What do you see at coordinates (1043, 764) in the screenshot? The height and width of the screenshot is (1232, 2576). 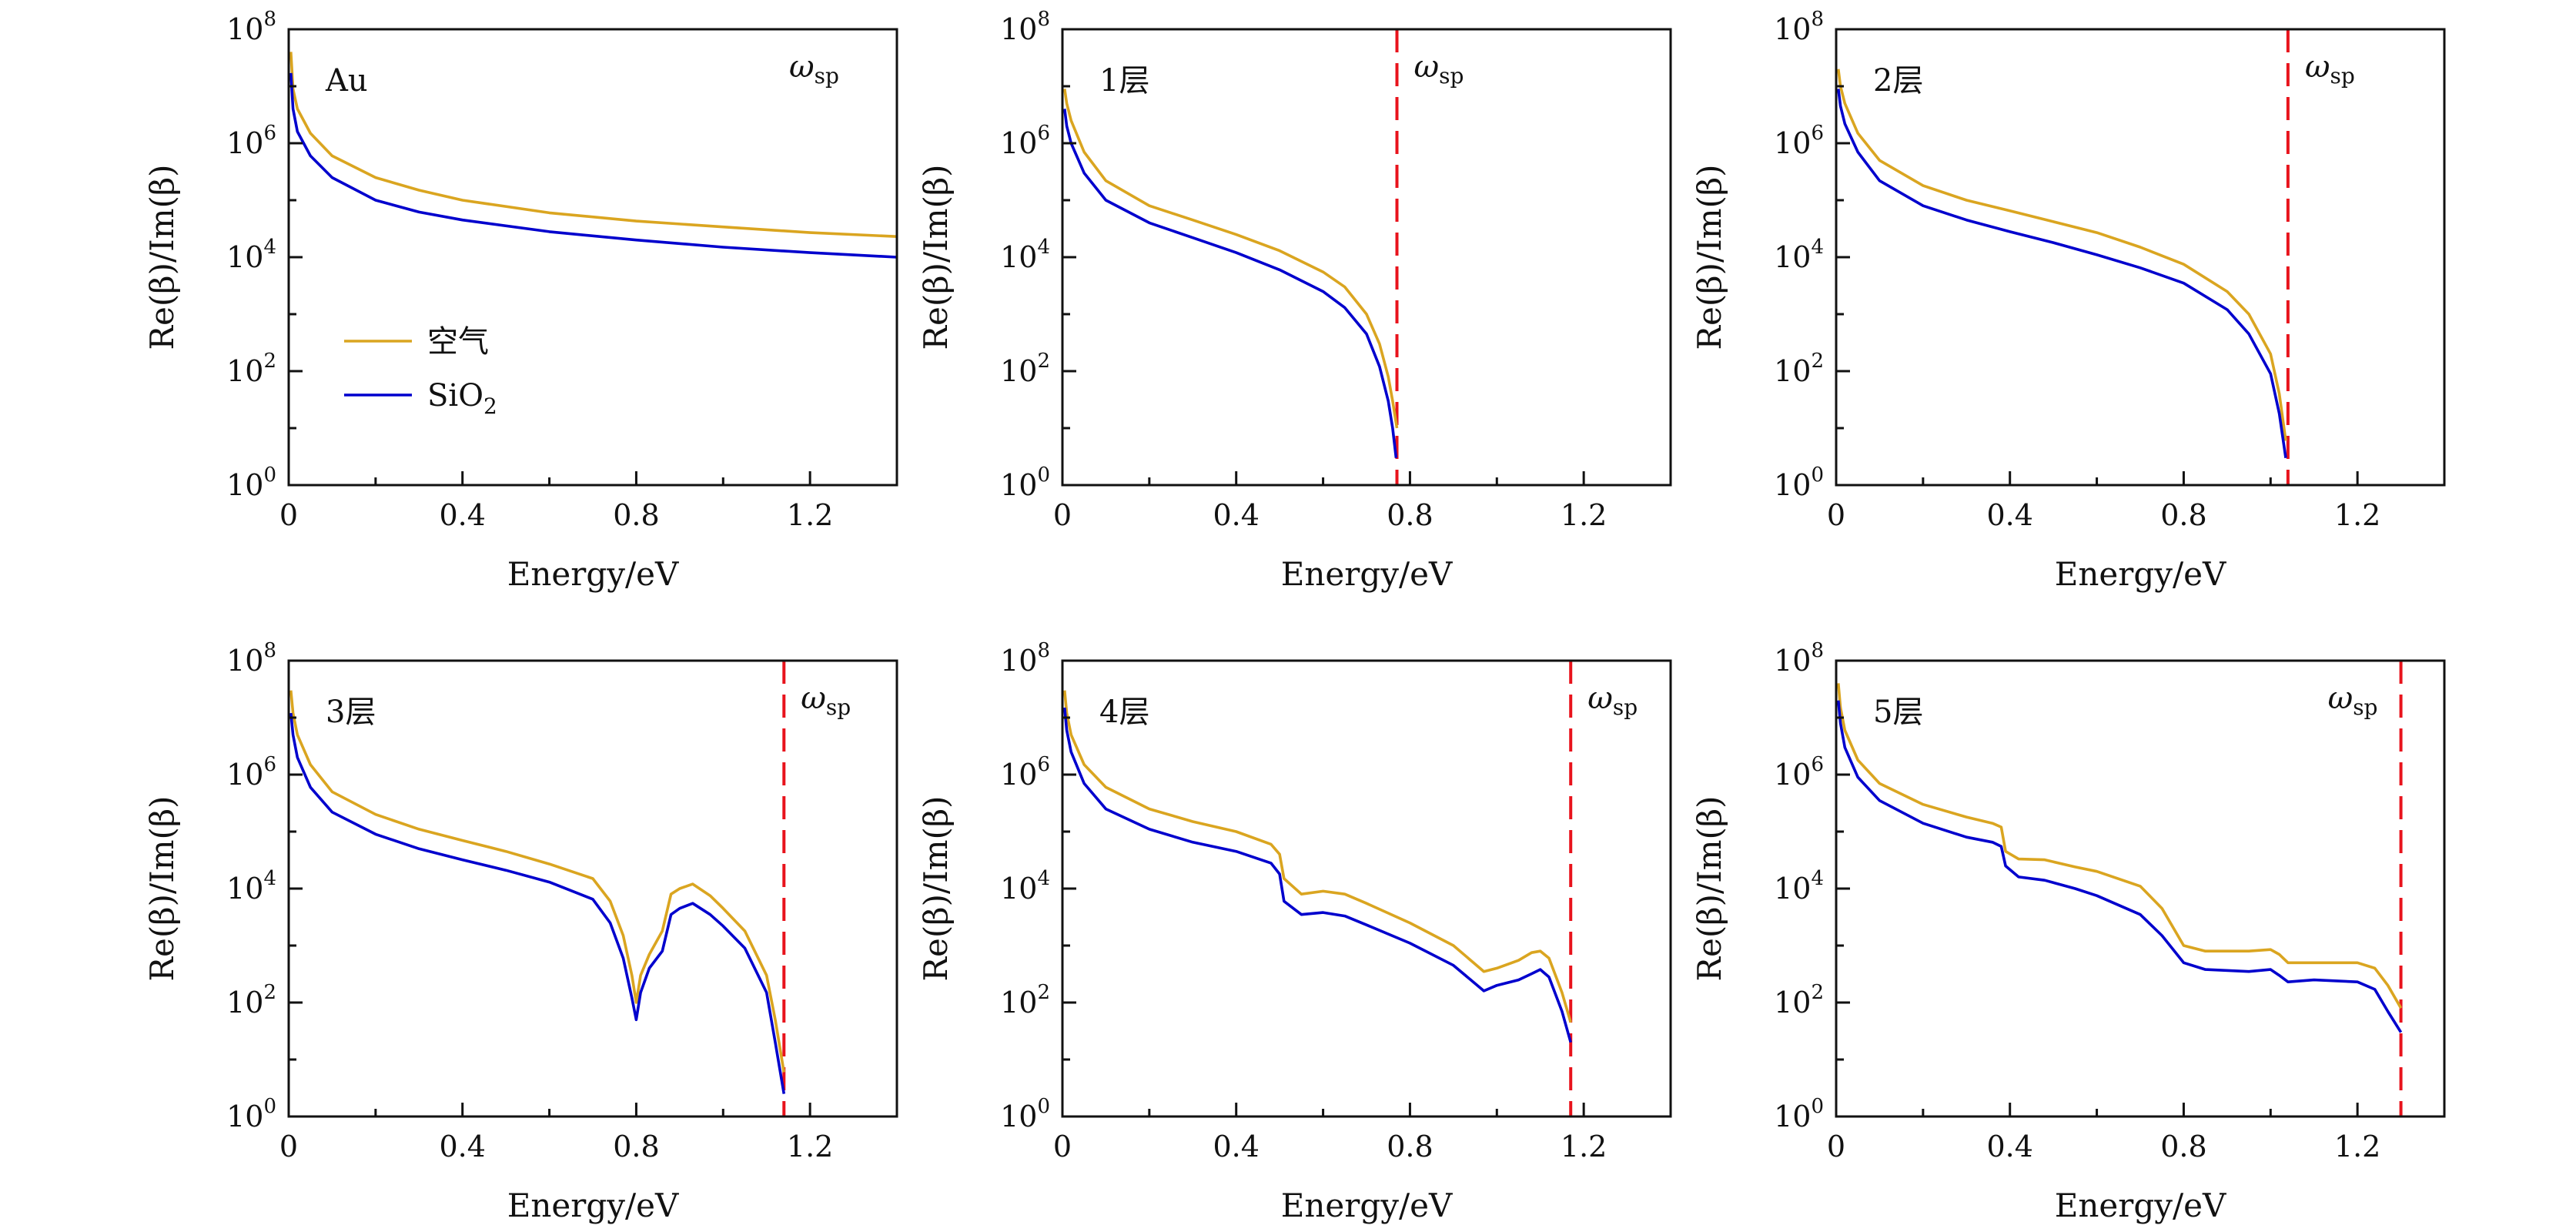 I see `y-tick-exponent: 6` at bounding box center [1043, 764].